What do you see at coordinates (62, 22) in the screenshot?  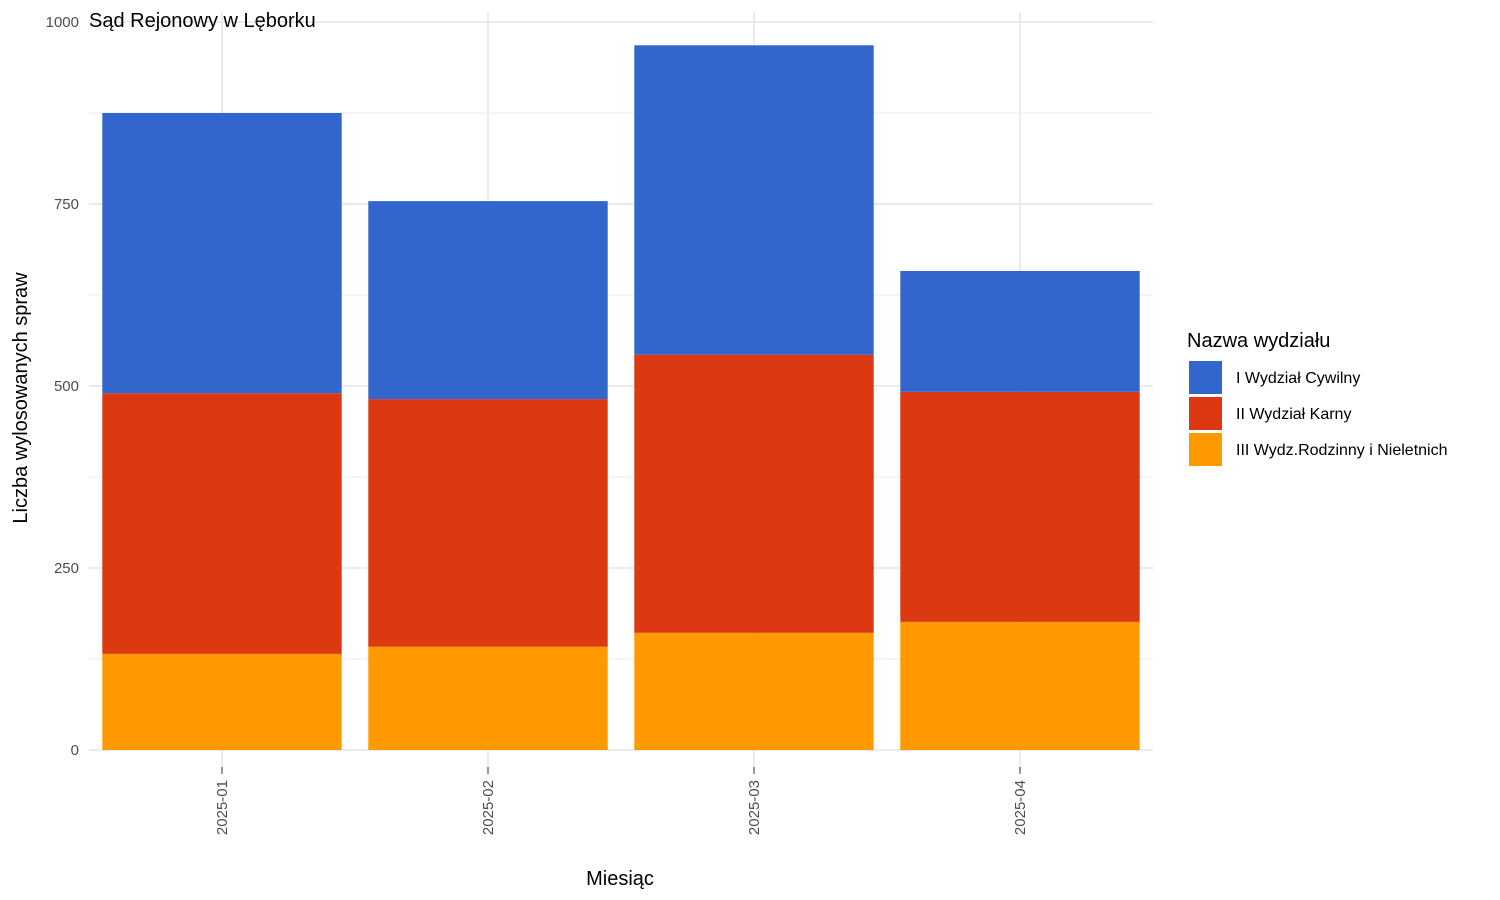 I see `y-tick-label: 1000` at bounding box center [62, 22].